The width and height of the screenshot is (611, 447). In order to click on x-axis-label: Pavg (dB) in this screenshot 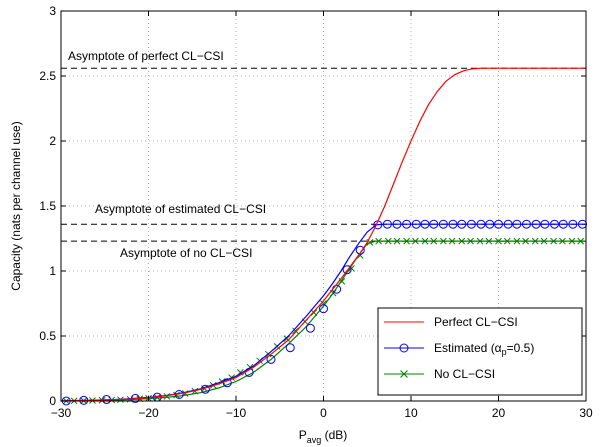, I will do `click(323, 436)`.